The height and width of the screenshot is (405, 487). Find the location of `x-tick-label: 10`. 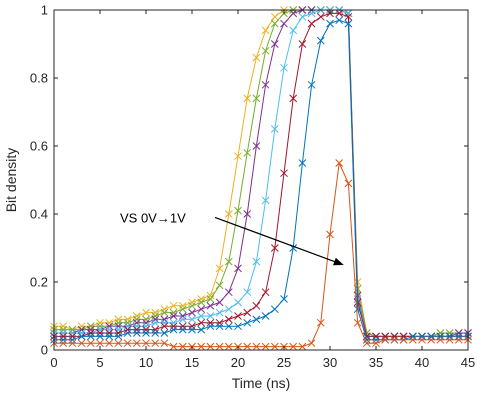

x-tick-label: 10 is located at coordinates (146, 362).